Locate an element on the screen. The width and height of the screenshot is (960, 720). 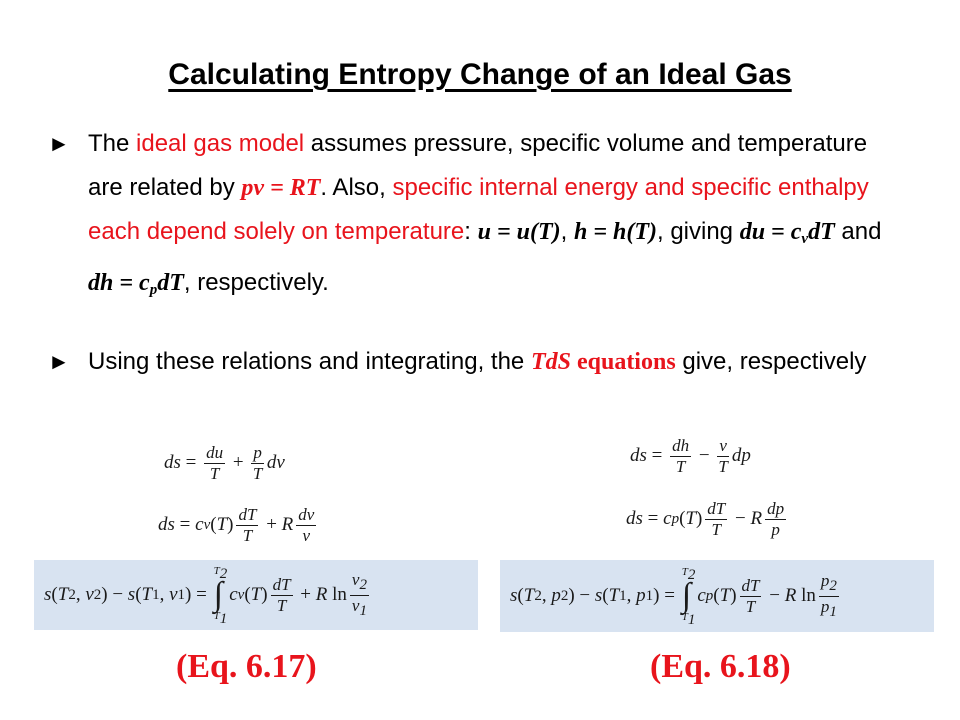
equation-pv-rt: pv = RT is located at coordinates (281, 188).